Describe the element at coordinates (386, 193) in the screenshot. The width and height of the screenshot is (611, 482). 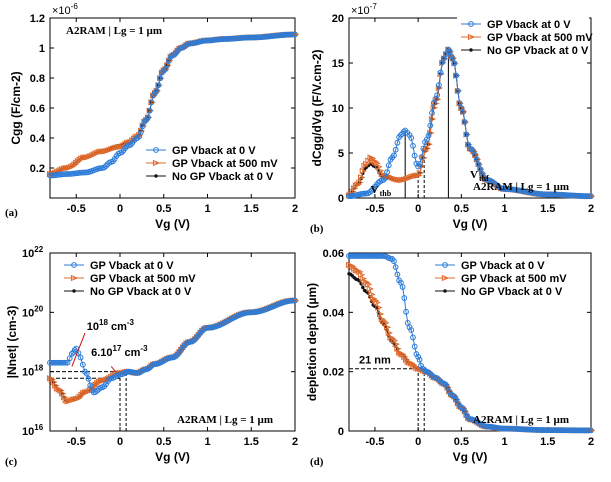
I see `vthb-sub: thb` at that location.